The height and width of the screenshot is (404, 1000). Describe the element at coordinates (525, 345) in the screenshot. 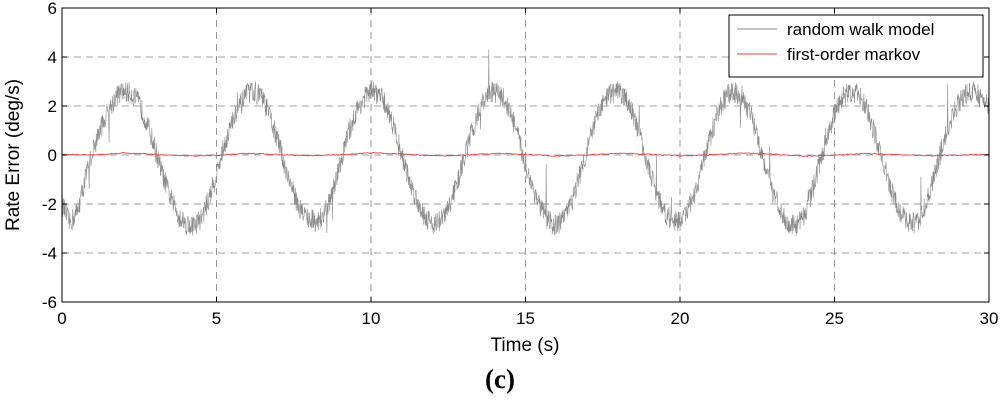

I see `x-axis-label: Time (s)` at that location.